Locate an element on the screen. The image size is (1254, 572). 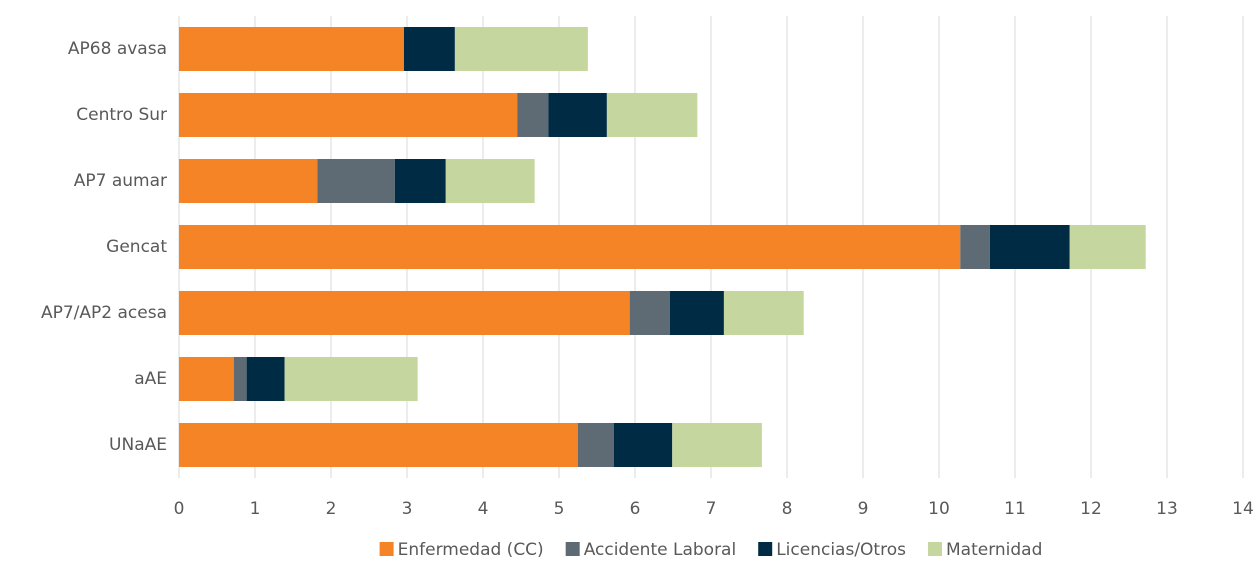
y-tick-label: AP7/AP2 acesa is located at coordinates (104, 313).